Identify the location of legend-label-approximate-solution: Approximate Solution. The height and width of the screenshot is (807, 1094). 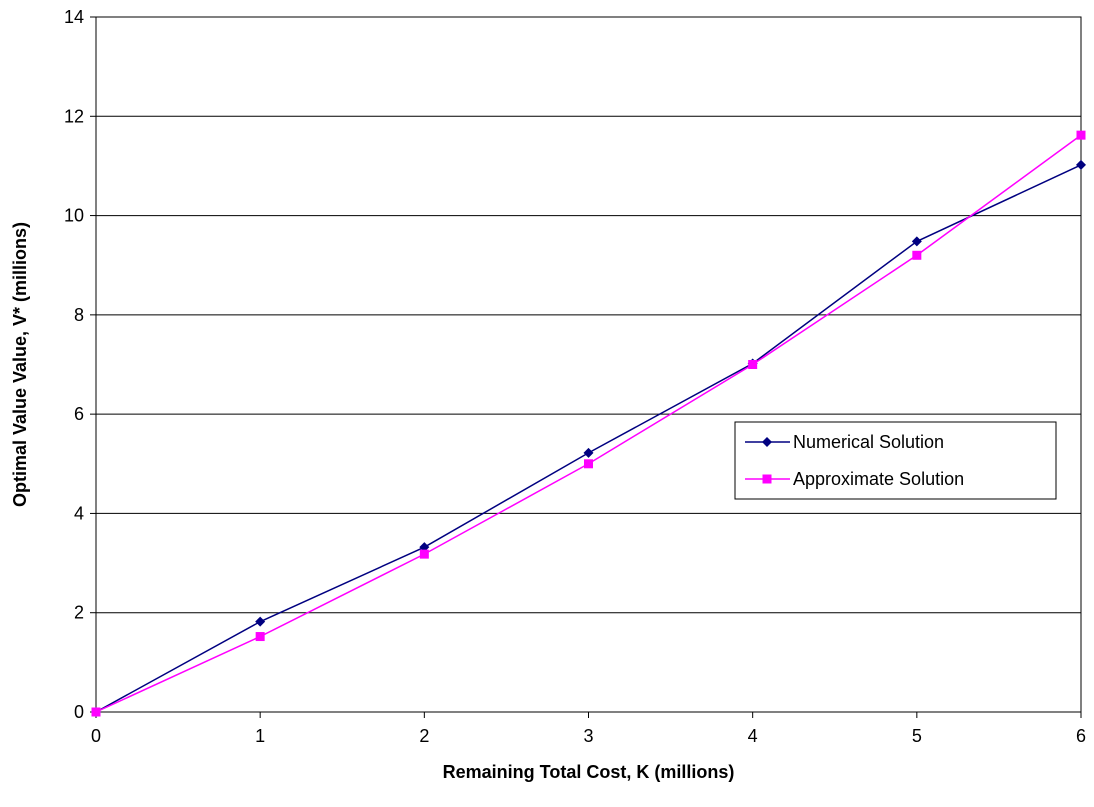
(878, 479).